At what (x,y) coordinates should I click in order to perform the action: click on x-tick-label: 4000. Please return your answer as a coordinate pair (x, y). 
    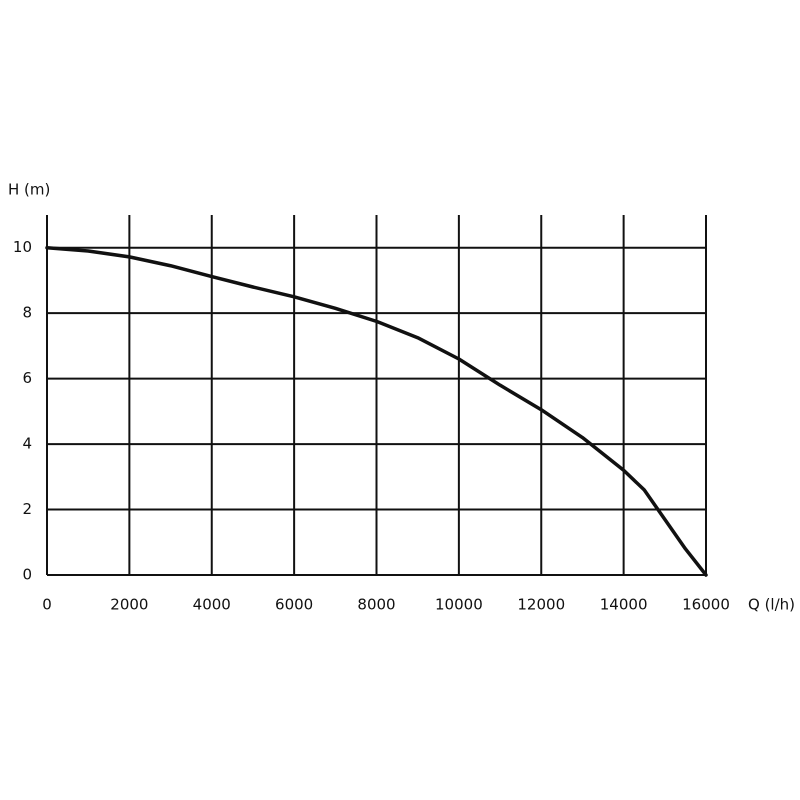
    Looking at the image, I should click on (212, 605).